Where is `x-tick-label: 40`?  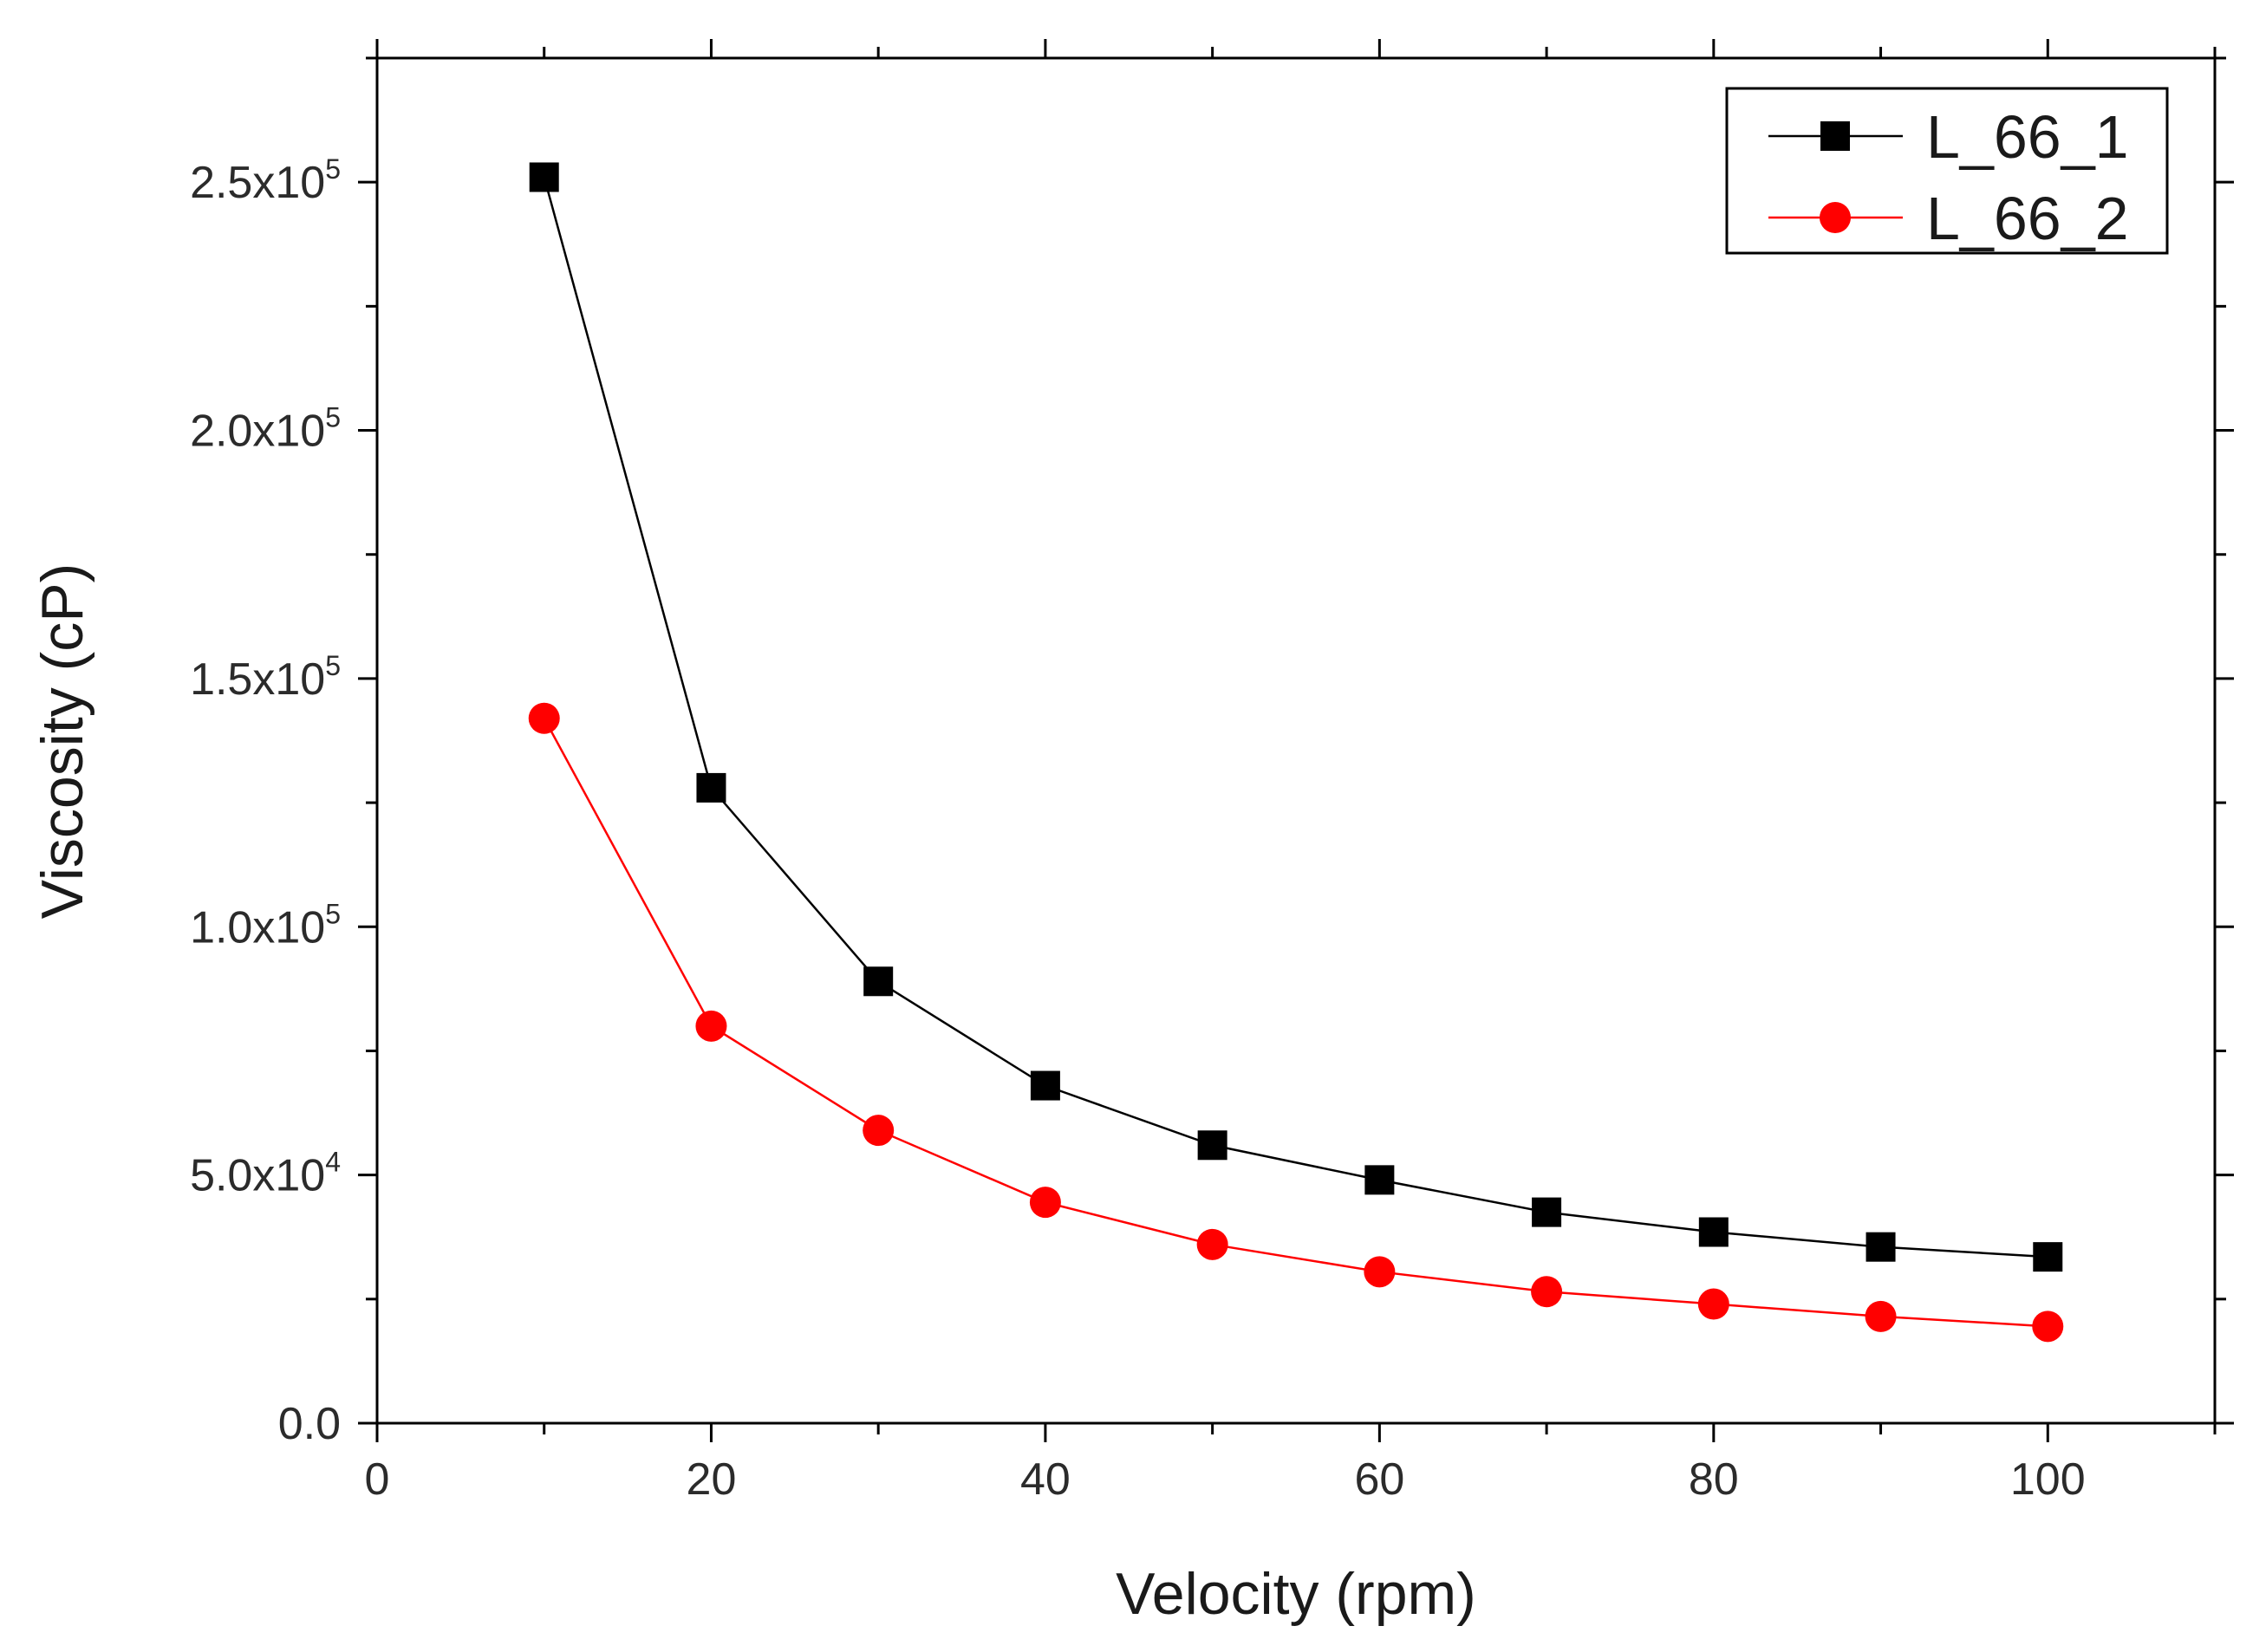
x-tick-label: 40 is located at coordinates (1045, 1479).